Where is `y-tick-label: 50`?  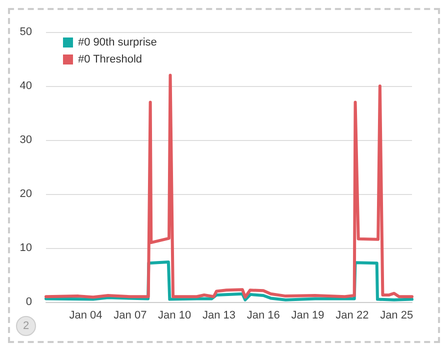
y-tick-label: 50 is located at coordinates (26, 32).